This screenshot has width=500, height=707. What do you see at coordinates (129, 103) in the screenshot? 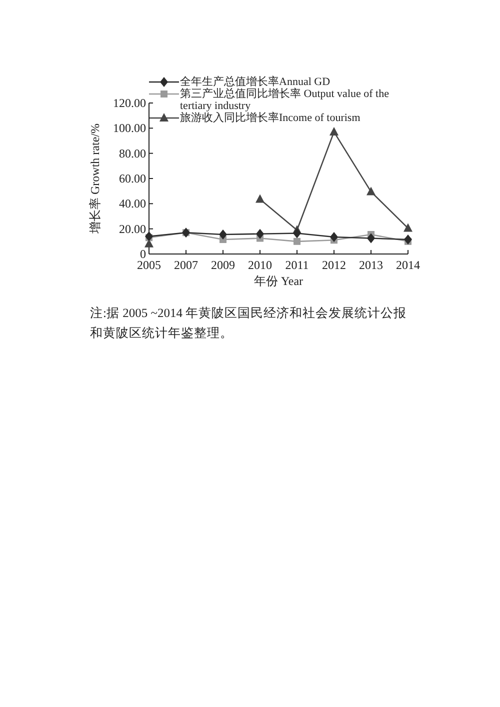
I see `y-tick-label: 120.00` at bounding box center [129, 103].